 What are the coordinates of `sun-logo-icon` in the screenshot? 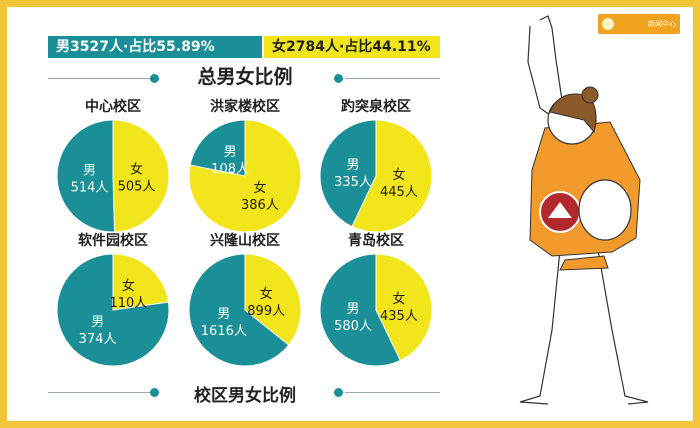 It's located at (608, 24).